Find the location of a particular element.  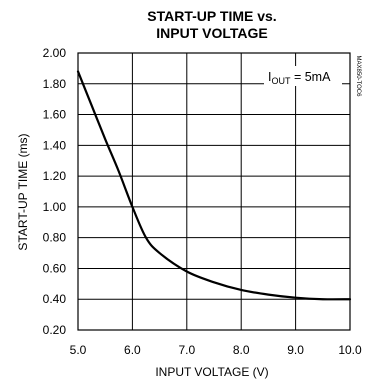

y-tick-label-0: 0.20 is located at coordinates (55, 330).